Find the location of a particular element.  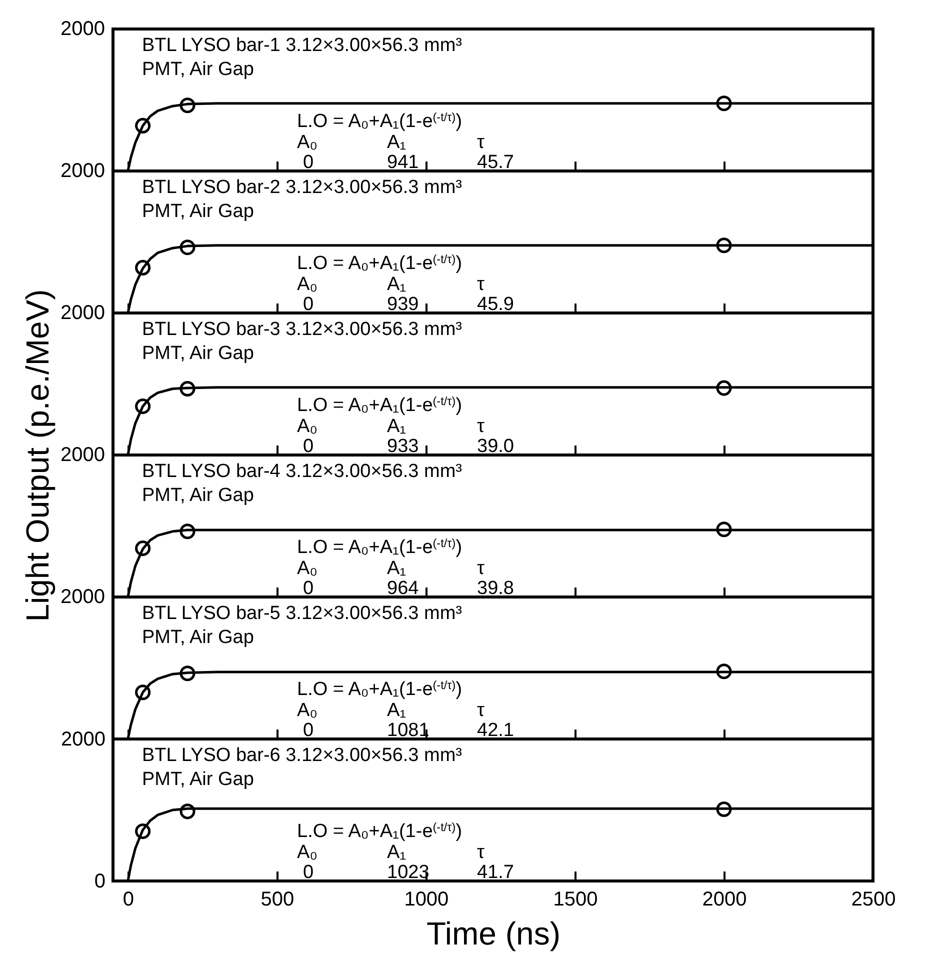

annotation: 933 is located at coordinates (403, 446).